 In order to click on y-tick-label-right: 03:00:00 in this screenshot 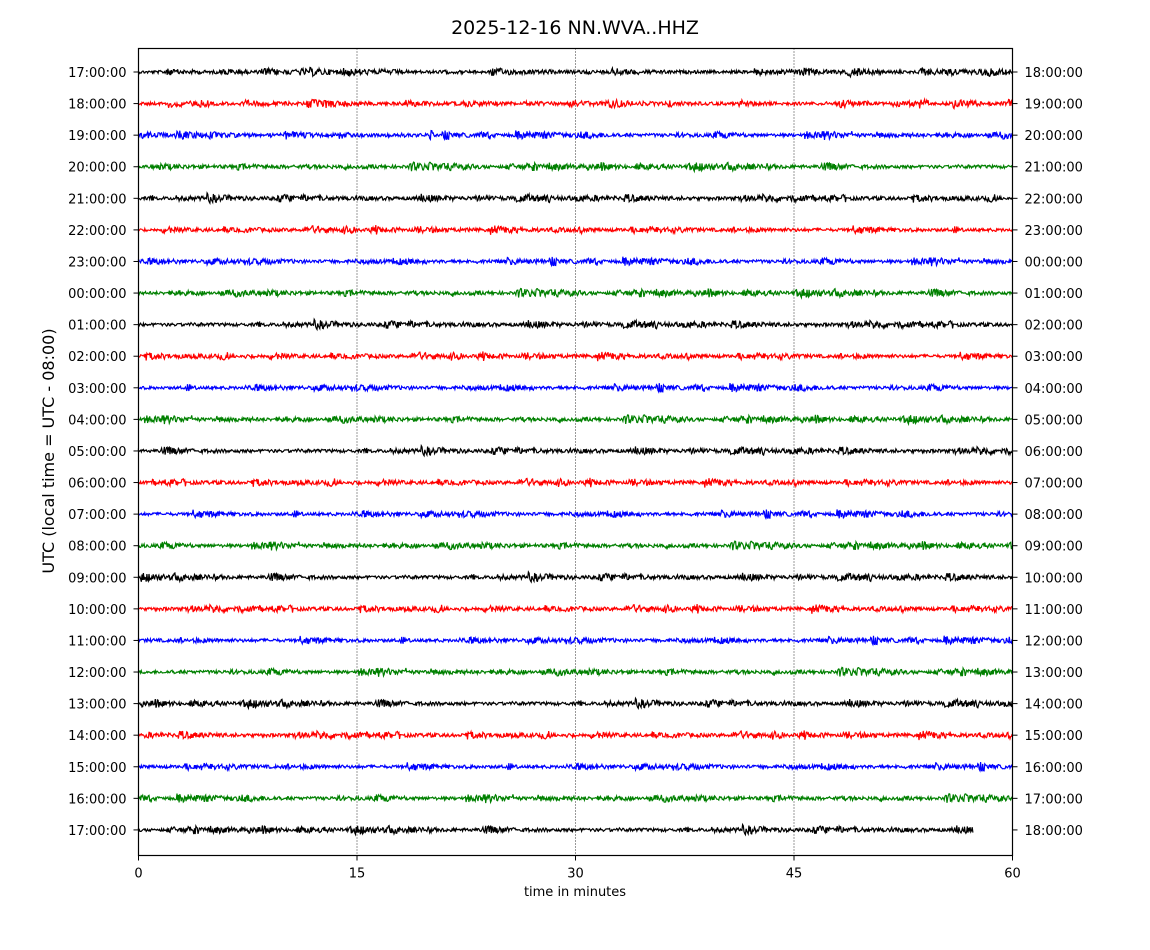, I will do `click(1054, 357)`.